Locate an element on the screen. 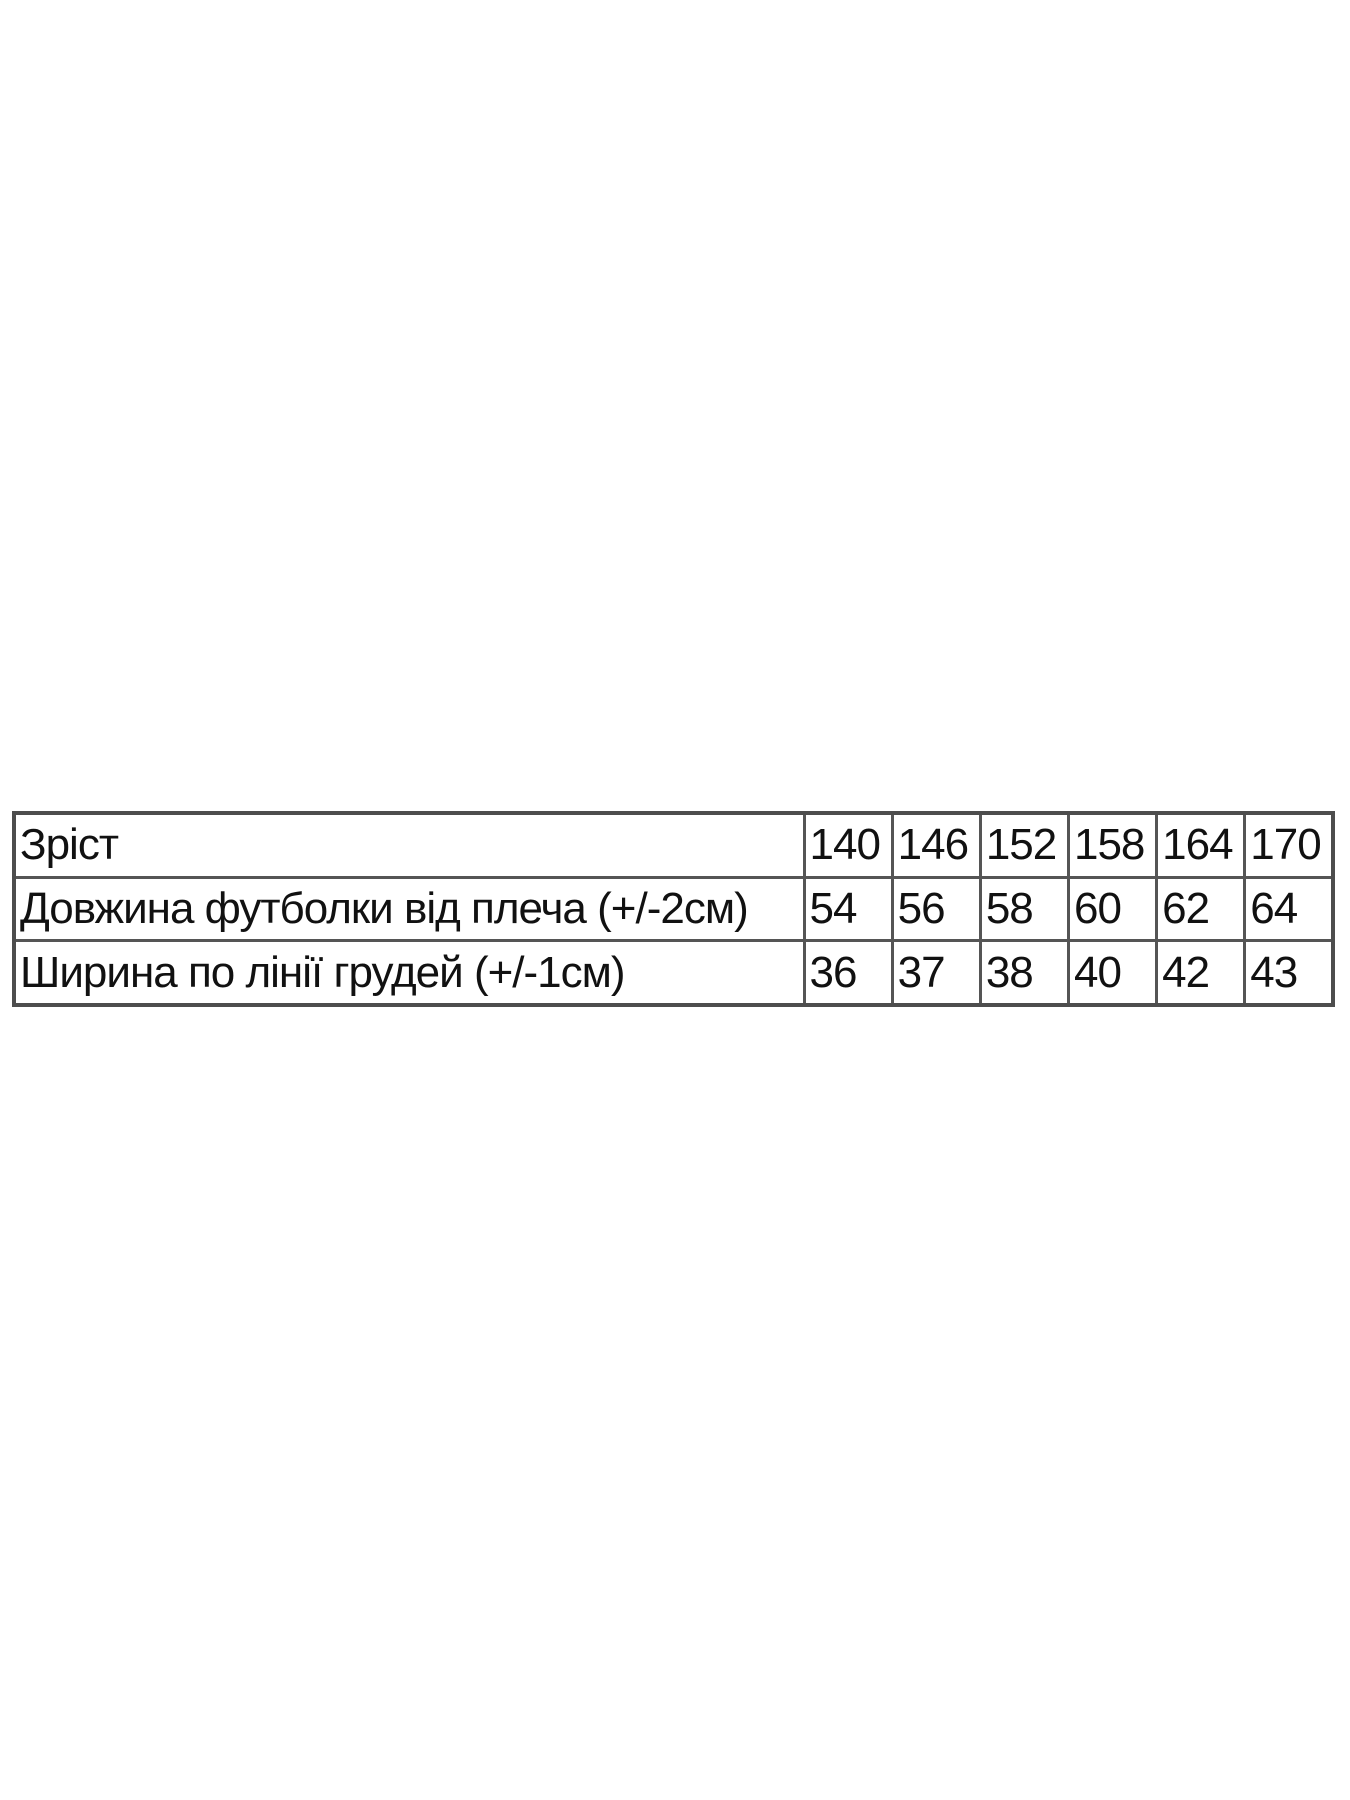 The image size is (1350, 1800). value-cell: 56 is located at coordinates (936, 909).